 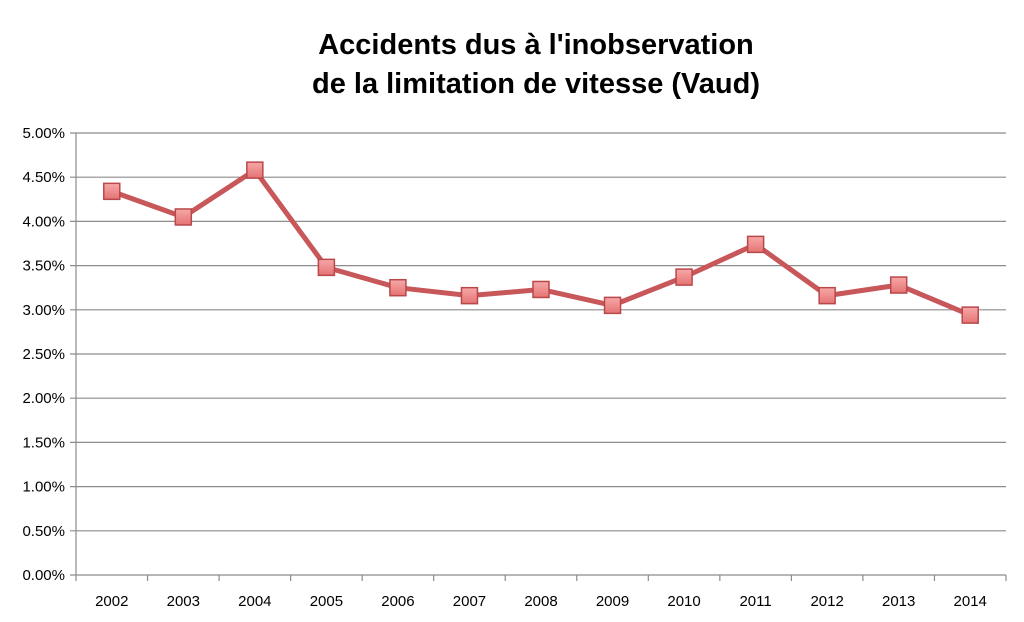 What do you see at coordinates (970, 601) in the screenshot?
I see `x-tick-label: 2014` at bounding box center [970, 601].